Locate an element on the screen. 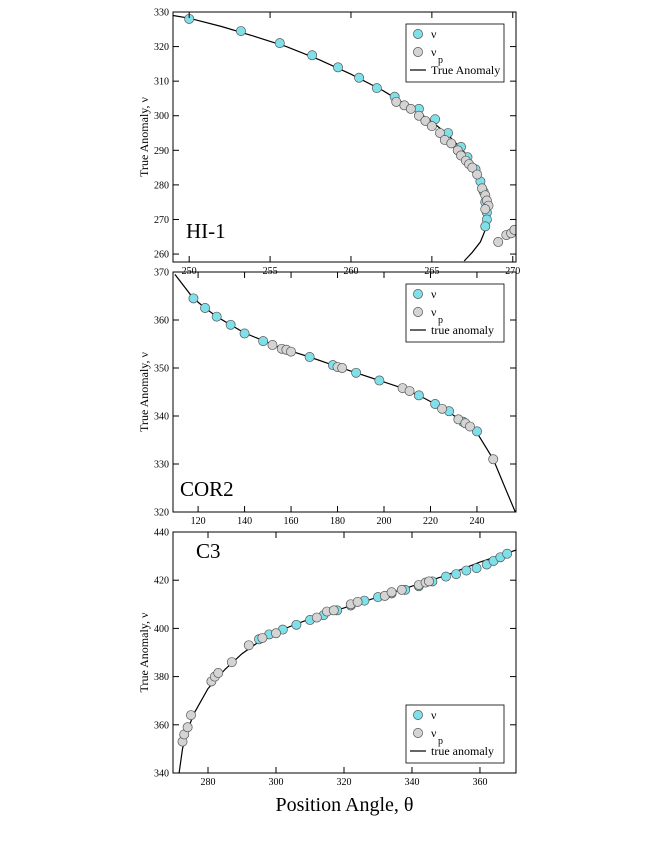 Image resolution: width=664 pixels, height=860 pixels. y-tick-label: 370 is located at coordinates (161, 273).